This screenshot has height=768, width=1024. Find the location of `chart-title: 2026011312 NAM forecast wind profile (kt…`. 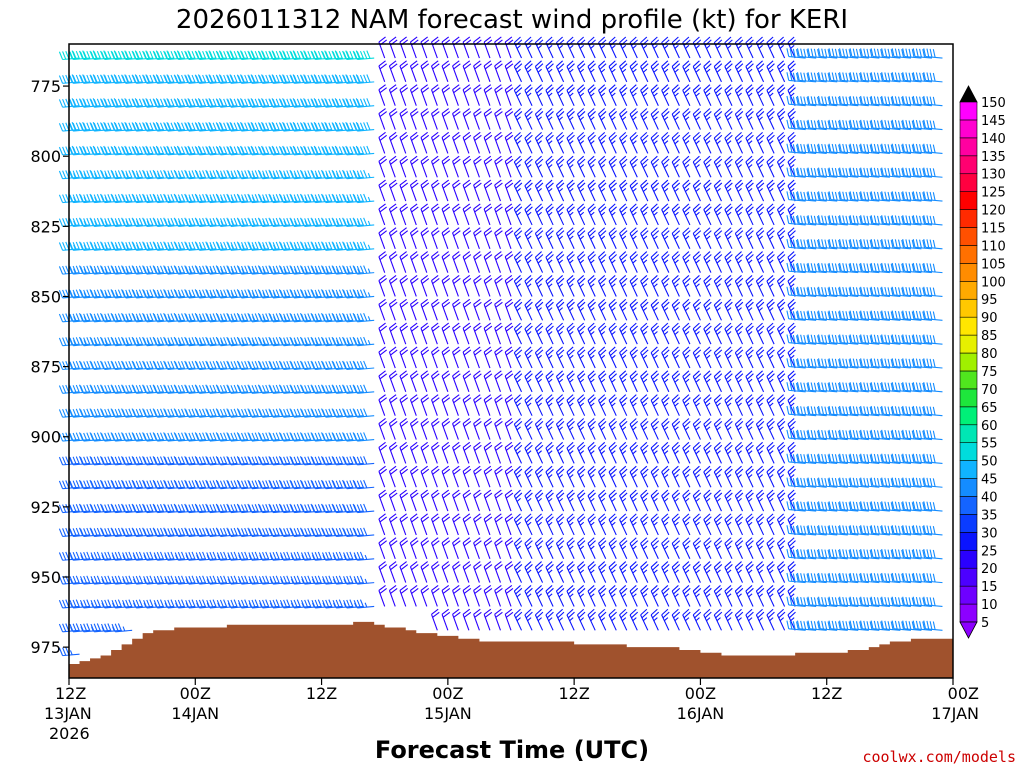

chart-title: 2026011312 NAM forecast wind profile (kt… is located at coordinates (512, 20).